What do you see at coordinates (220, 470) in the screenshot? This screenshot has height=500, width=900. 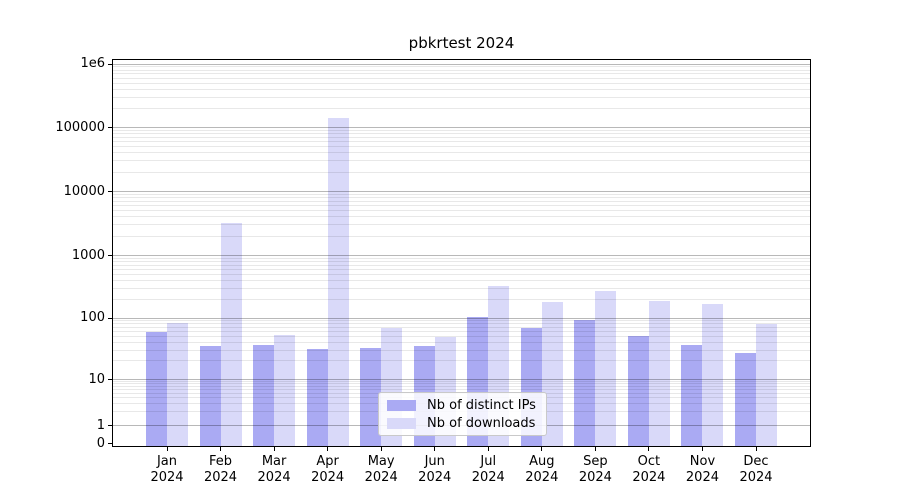 I see `x-tick-label-feb: Feb 2024` at bounding box center [220, 470].